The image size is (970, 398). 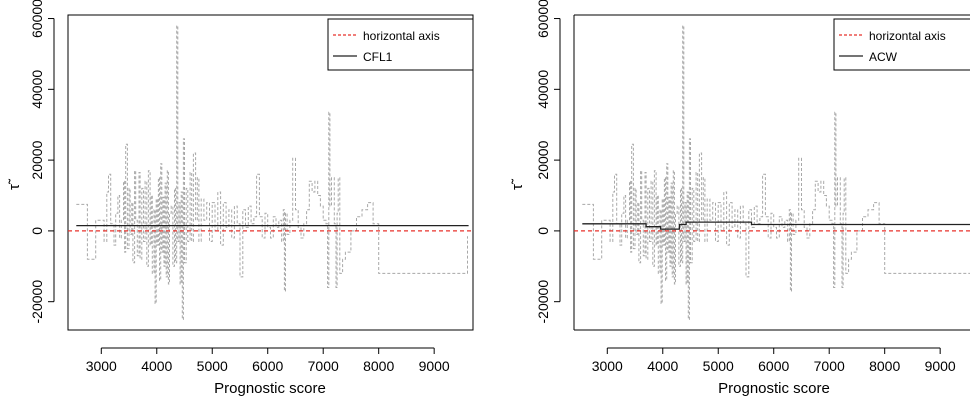 What do you see at coordinates (776, 225) in the screenshot?
I see `series-line-acw` at bounding box center [776, 225].